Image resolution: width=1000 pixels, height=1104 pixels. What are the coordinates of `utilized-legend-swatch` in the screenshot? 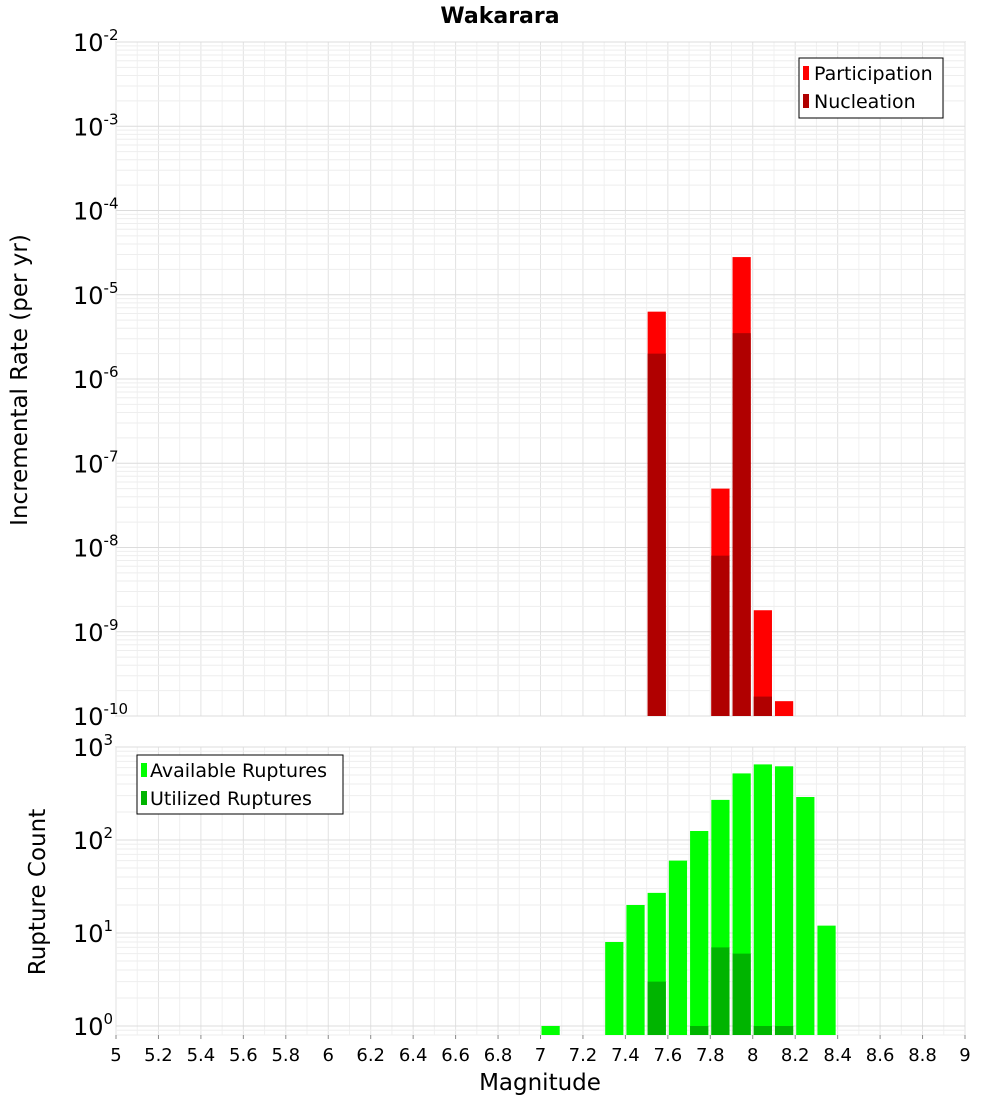 It's located at (144, 798).